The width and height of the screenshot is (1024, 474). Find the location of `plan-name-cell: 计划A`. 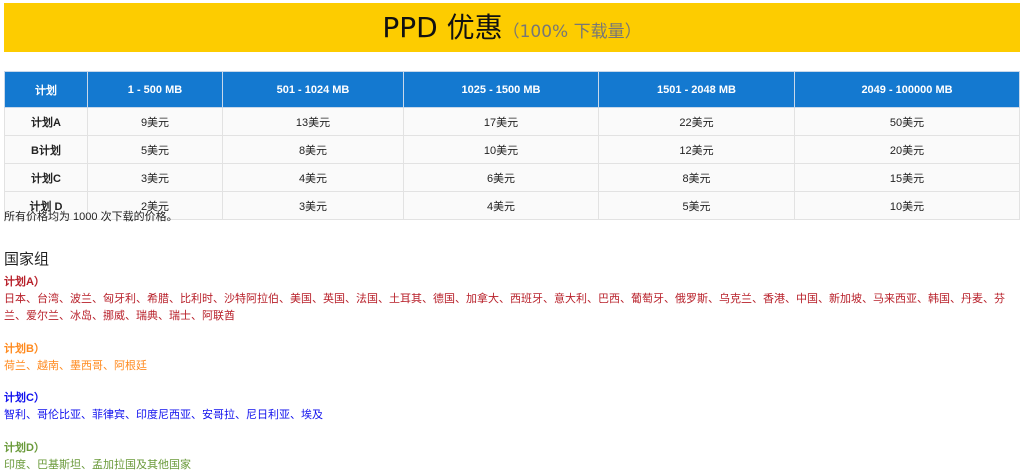

plan-name-cell: 计划A is located at coordinates (46, 121).